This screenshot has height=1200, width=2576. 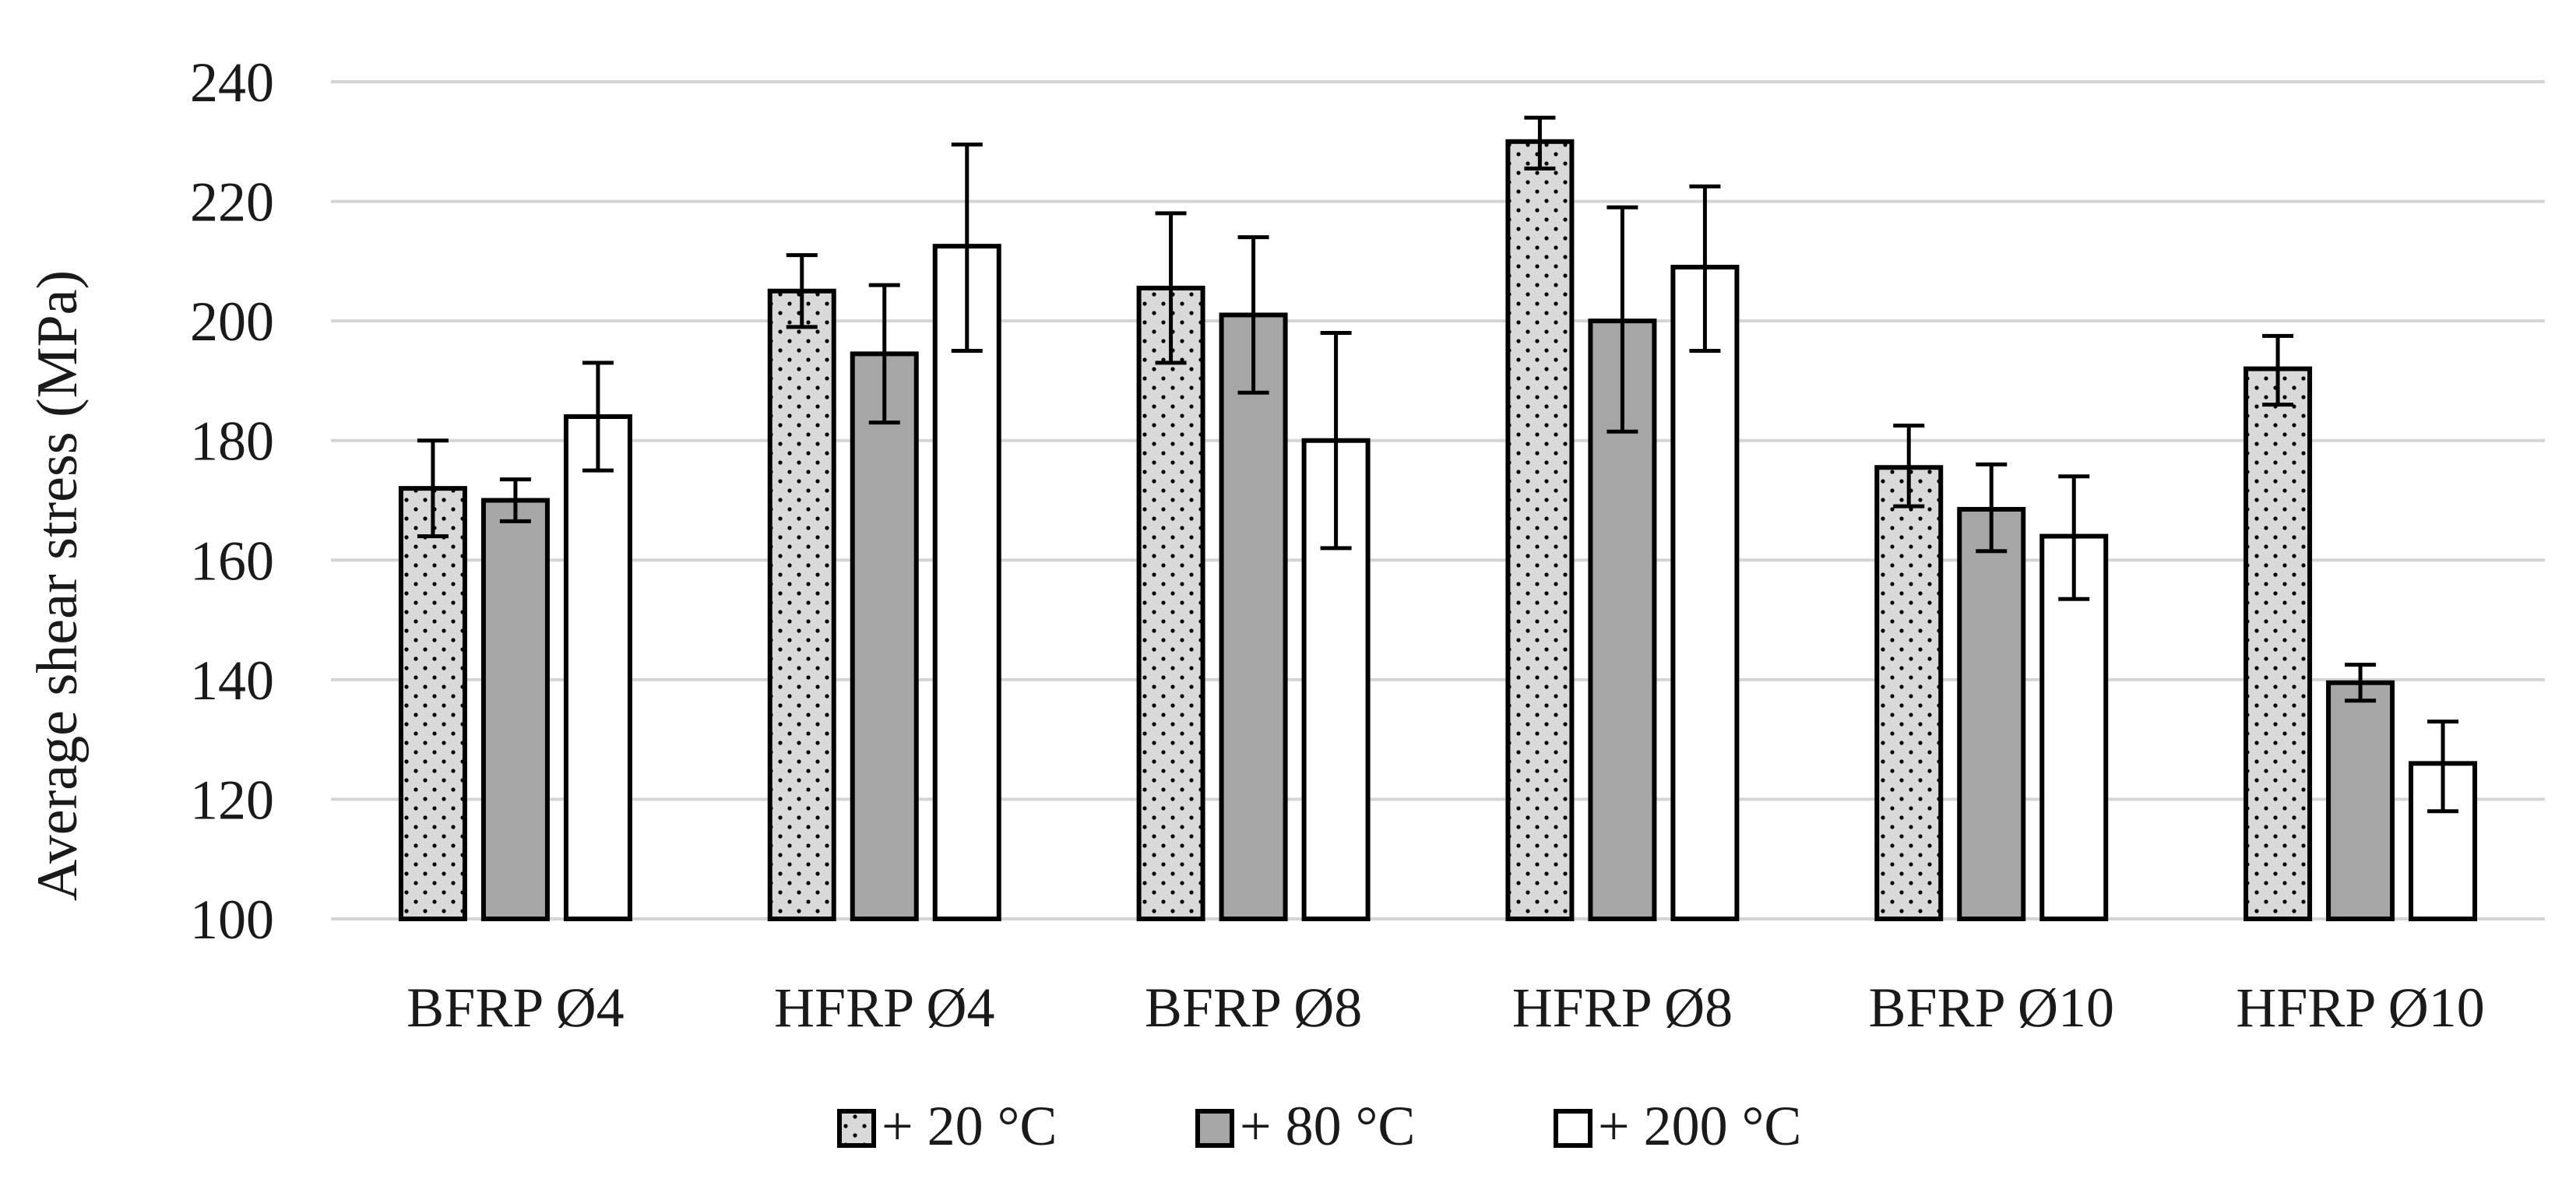 What do you see at coordinates (232, 321) in the screenshot?
I see `y-tick-label: 200` at bounding box center [232, 321].